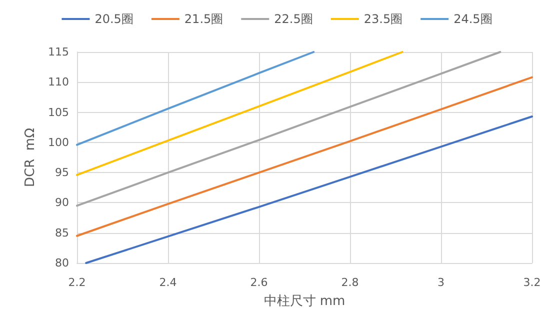 The image size is (554, 333). I want to click on legend-label: 23.5圈, so click(383, 19).